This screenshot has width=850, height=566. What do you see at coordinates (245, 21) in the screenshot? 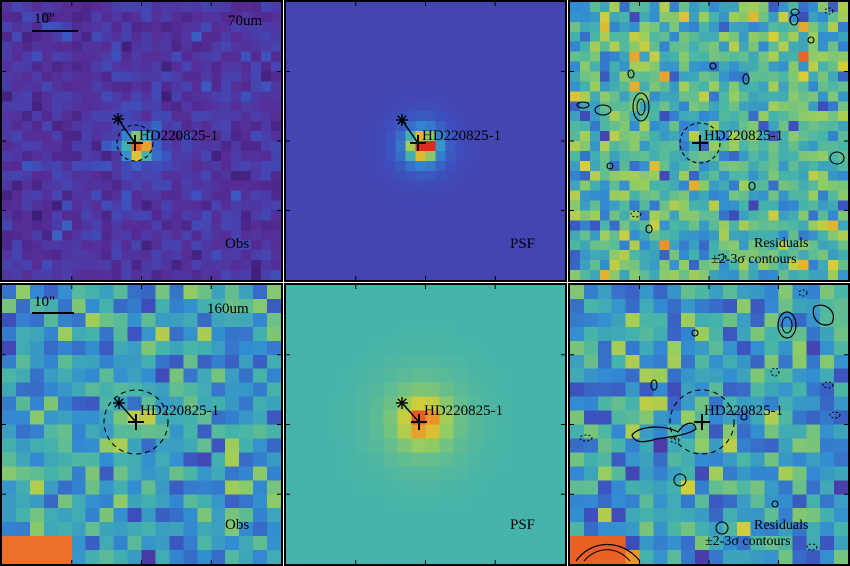
I see `wavelength-label: 70um` at bounding box center [245, 21].